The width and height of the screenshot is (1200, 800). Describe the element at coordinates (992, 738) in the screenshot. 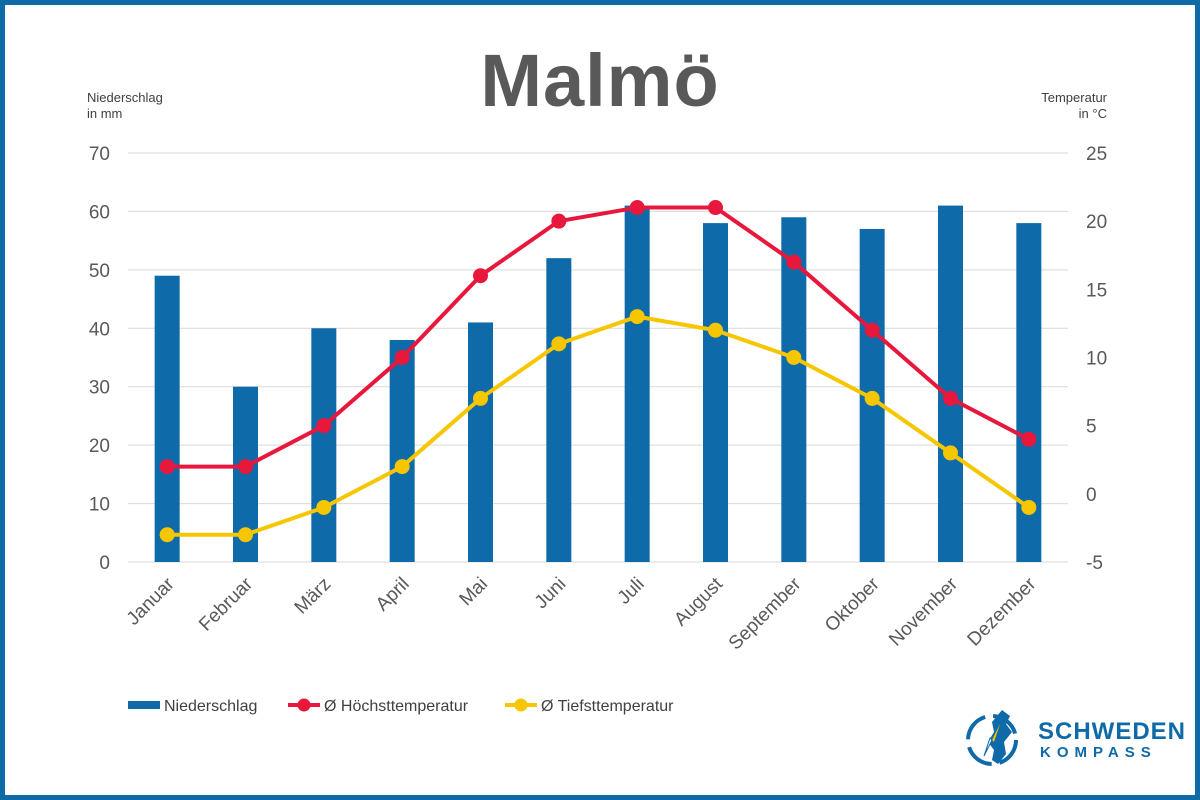

I see `compass-logo-icon` at that location.